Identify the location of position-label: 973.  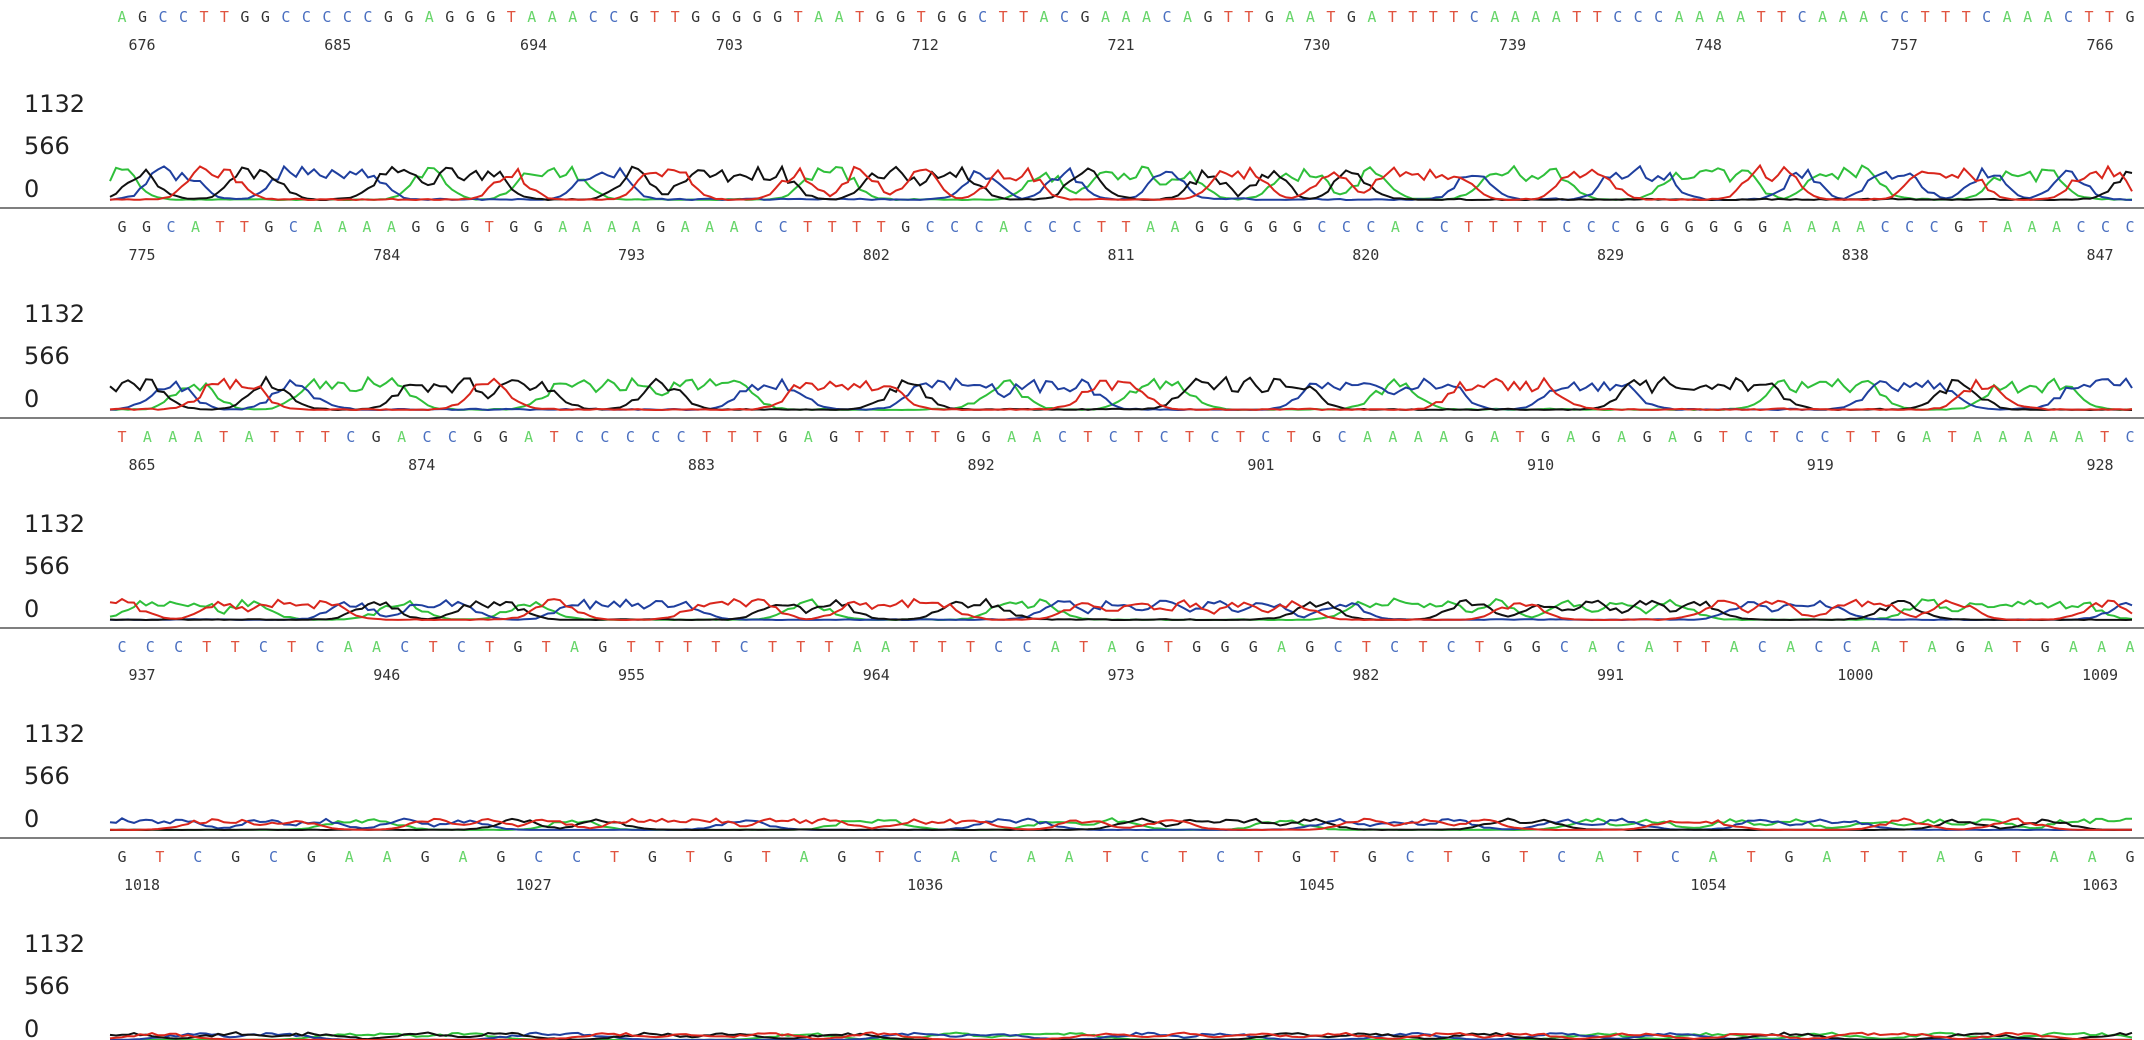
(1120, 675).